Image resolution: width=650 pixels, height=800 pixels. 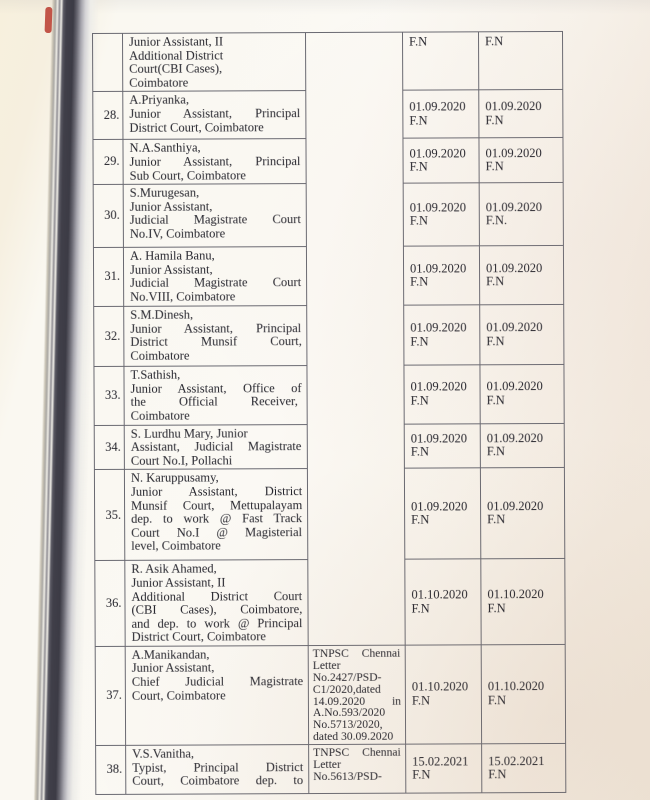 What do you see at coordinates (110, 770) in the screenshot?
I see `serial-cell: 38.` at bounding box center [110, 770].